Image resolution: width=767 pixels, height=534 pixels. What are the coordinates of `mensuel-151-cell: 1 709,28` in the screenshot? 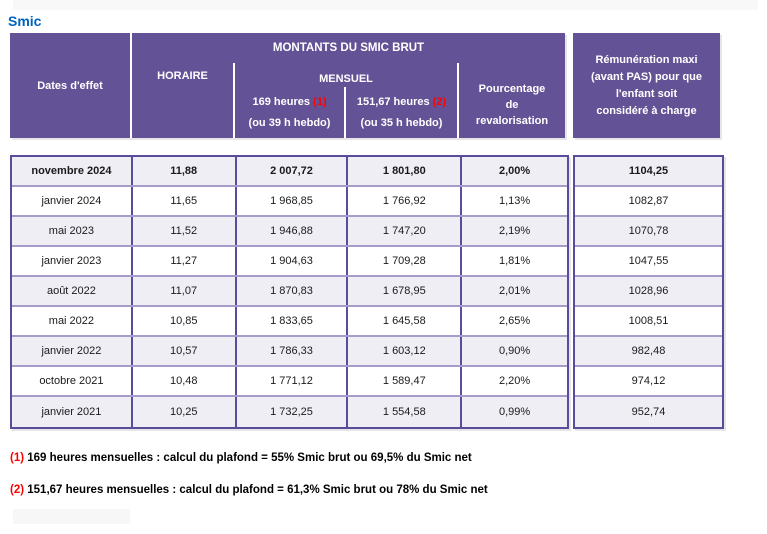 It's located at (403, 261).